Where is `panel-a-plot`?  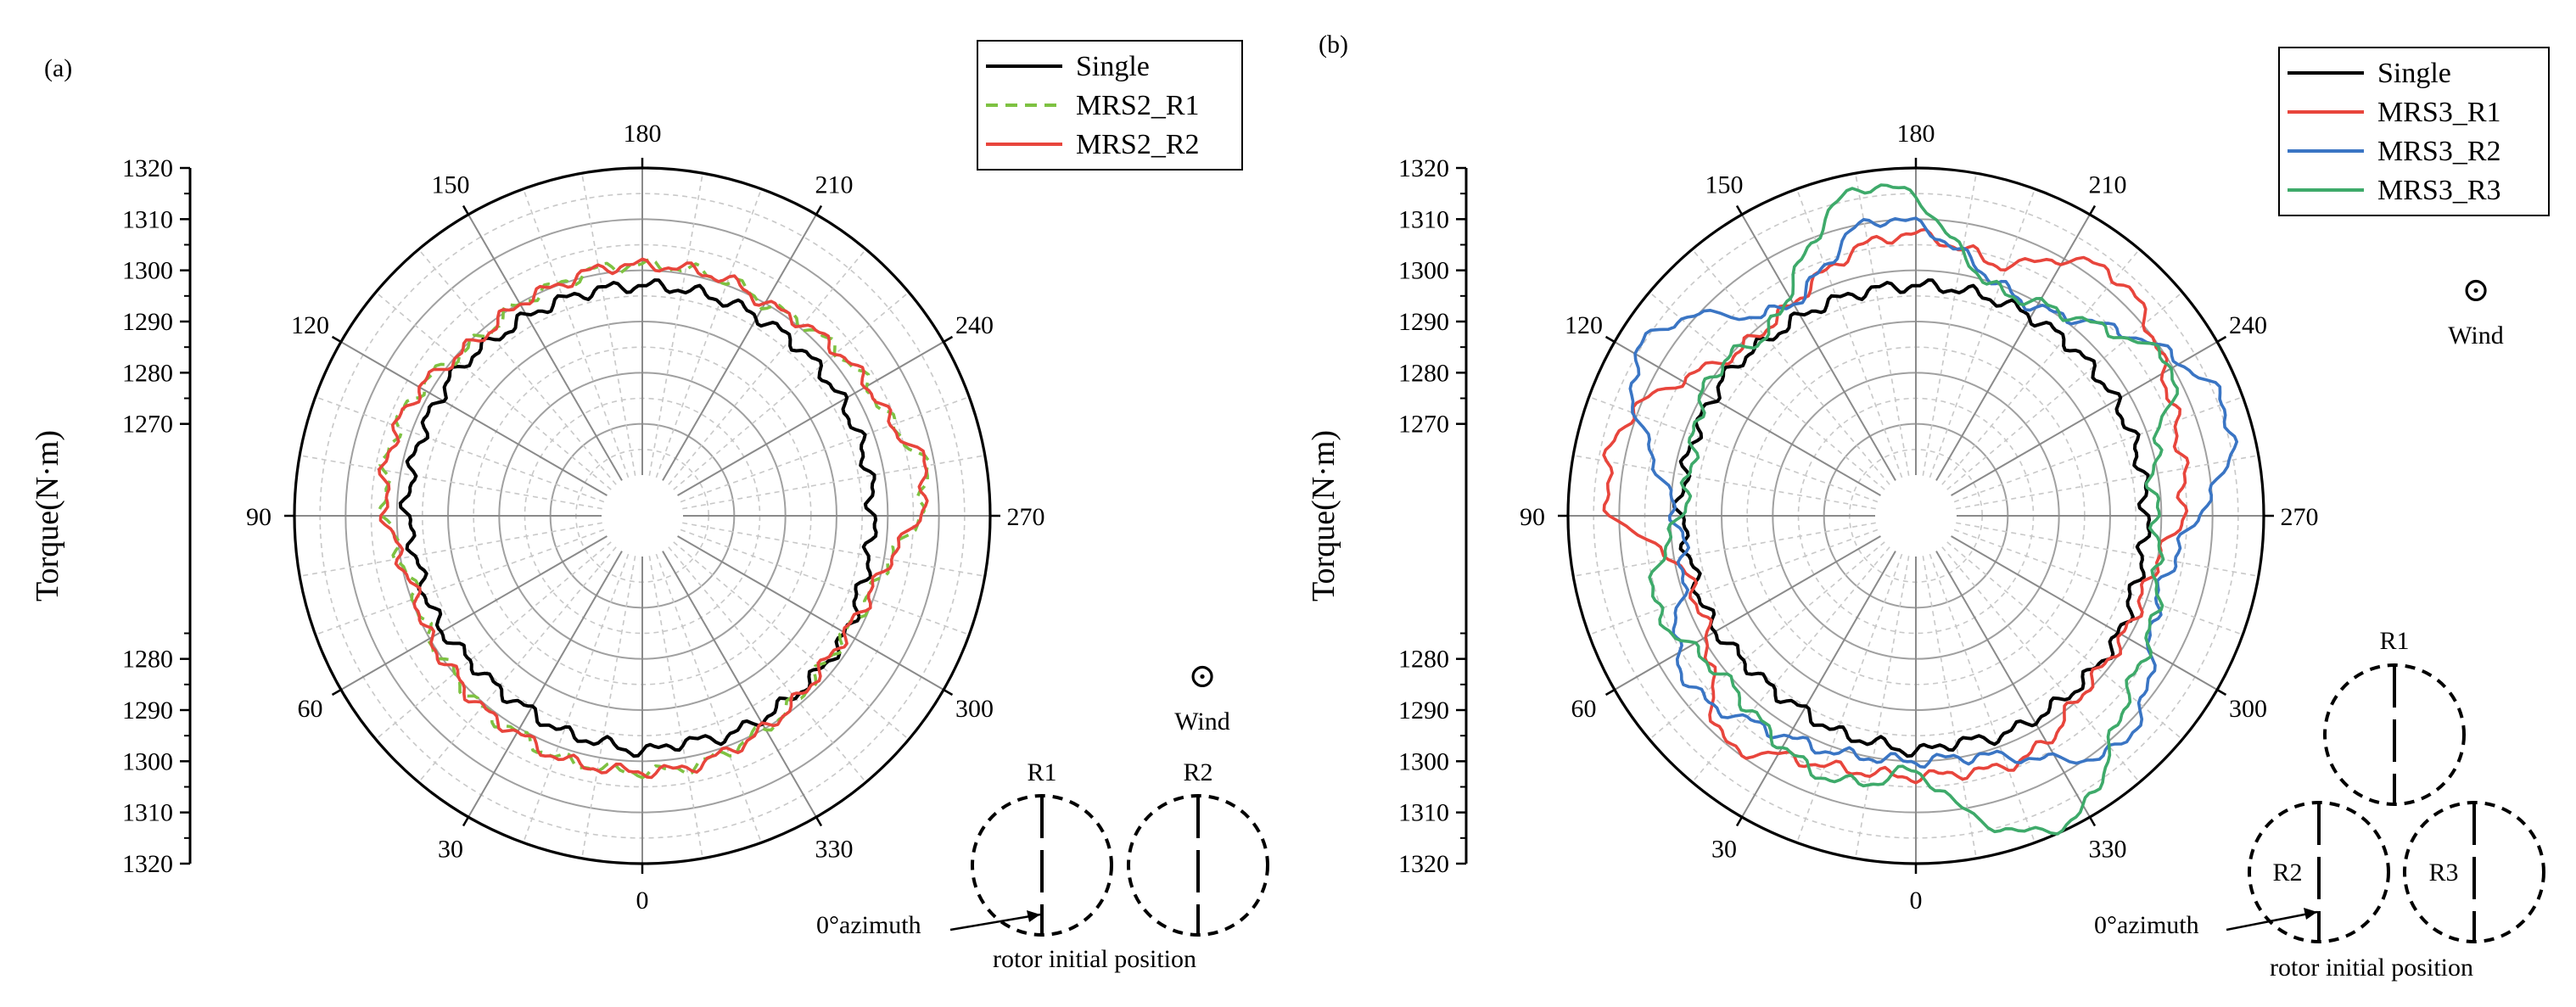
panel-a-plot is located at coordinates (653, 518).